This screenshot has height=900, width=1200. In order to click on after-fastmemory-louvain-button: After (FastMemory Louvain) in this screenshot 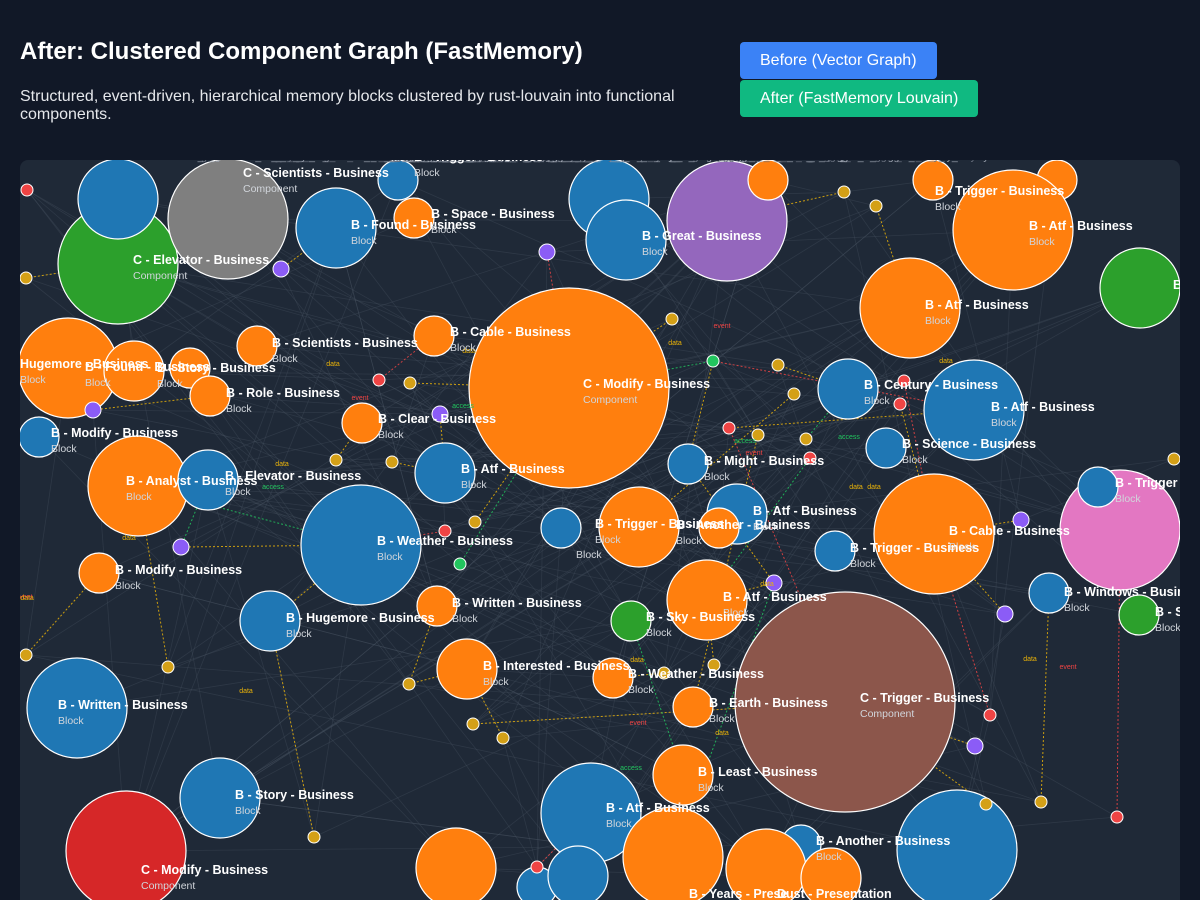, I will do `click(859, 98)`.